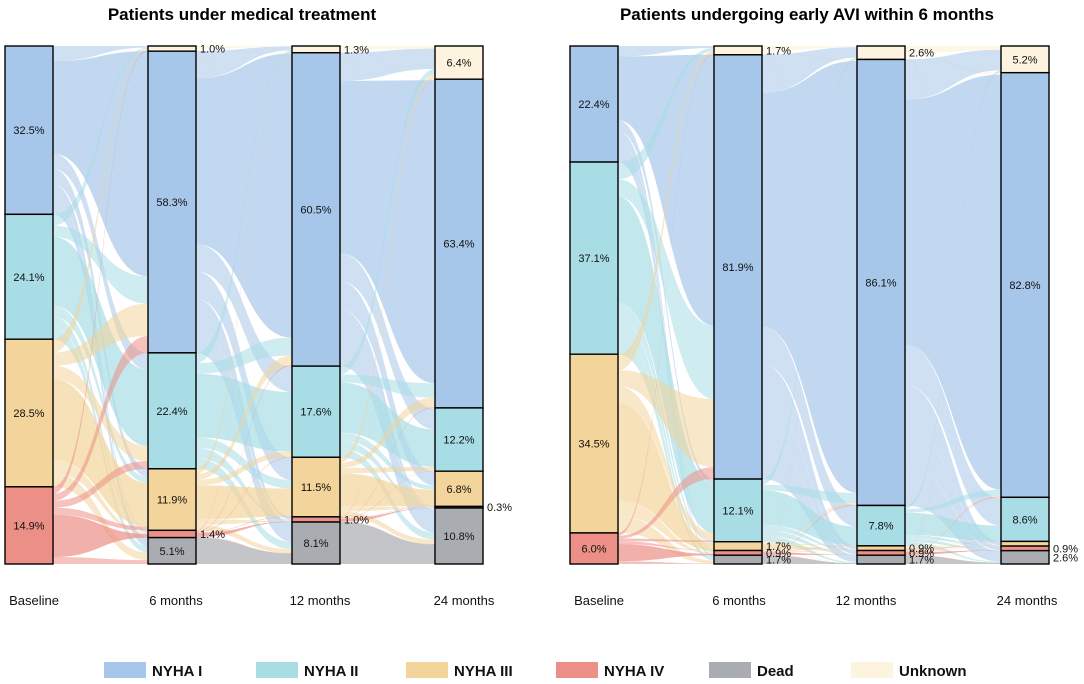  Describe the element at coordinates (1024, 60) in the screenshot. I see `node-label-avi-t3-unknown: 5.2%` at that location.